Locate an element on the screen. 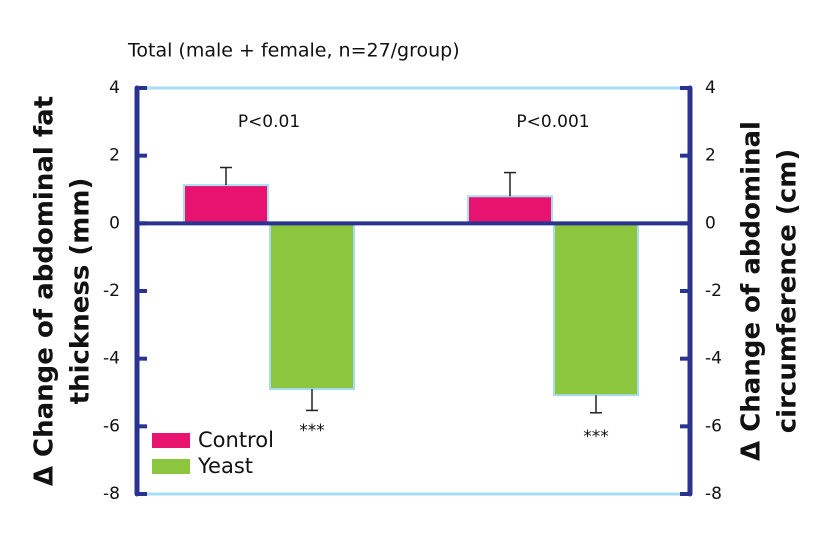  y-tick-label: 0 is located at coordinates (114, 223).